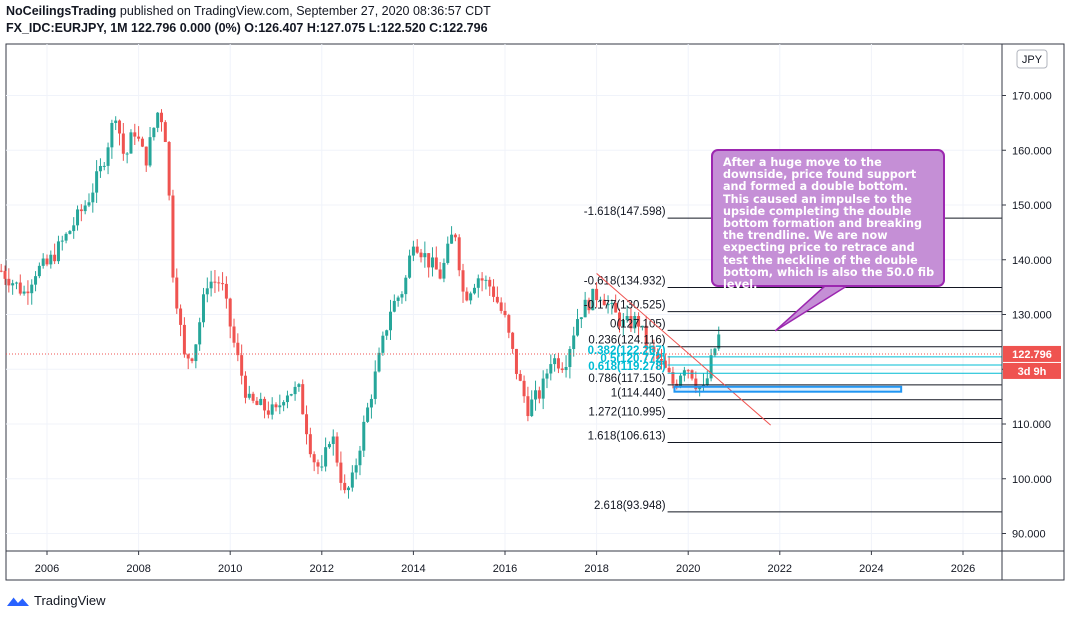 The width and height of the screenshot is (1070, 618). Describe the element at coordinates (61, 11) in the screenshot. I see `author-name: NoCeilingsTrading` at that location.